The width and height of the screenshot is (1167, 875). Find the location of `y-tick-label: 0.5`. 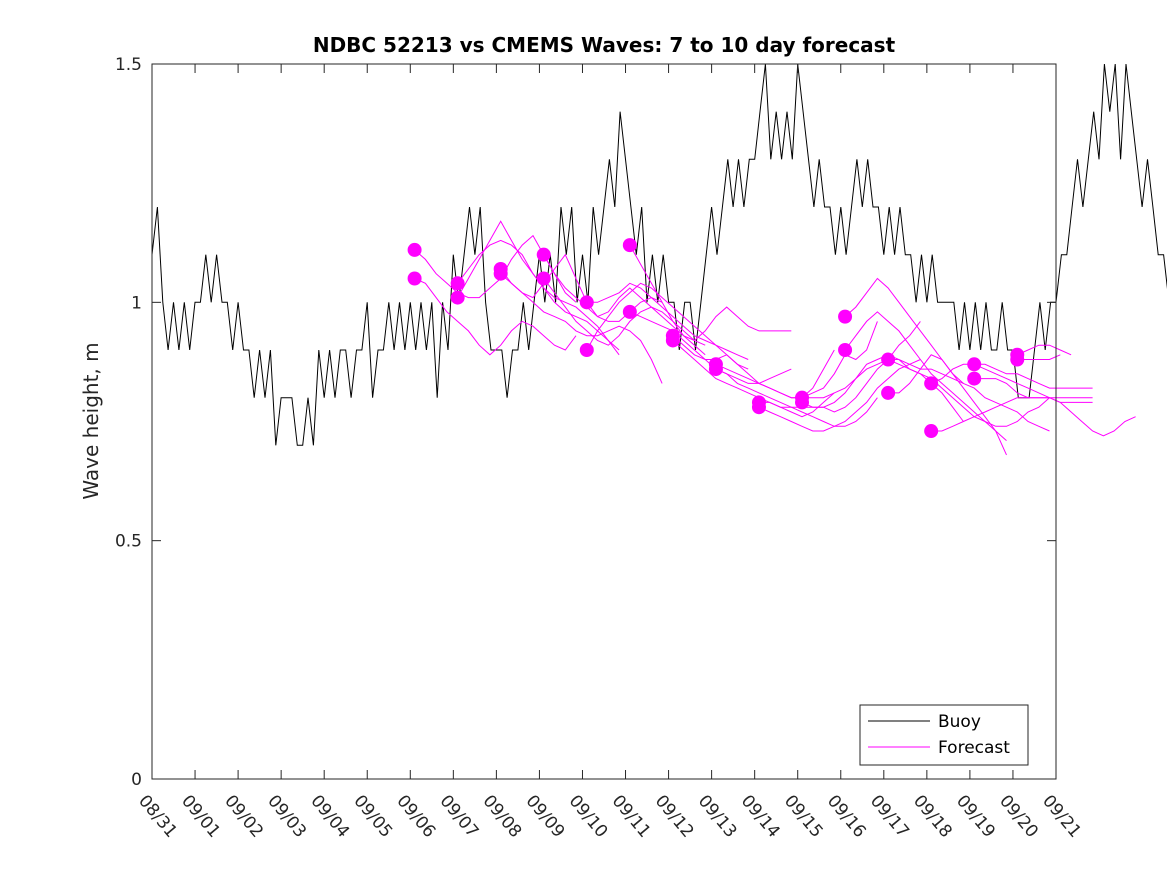

y-tick-label: 0.5 is located at coordinates (128, 542).